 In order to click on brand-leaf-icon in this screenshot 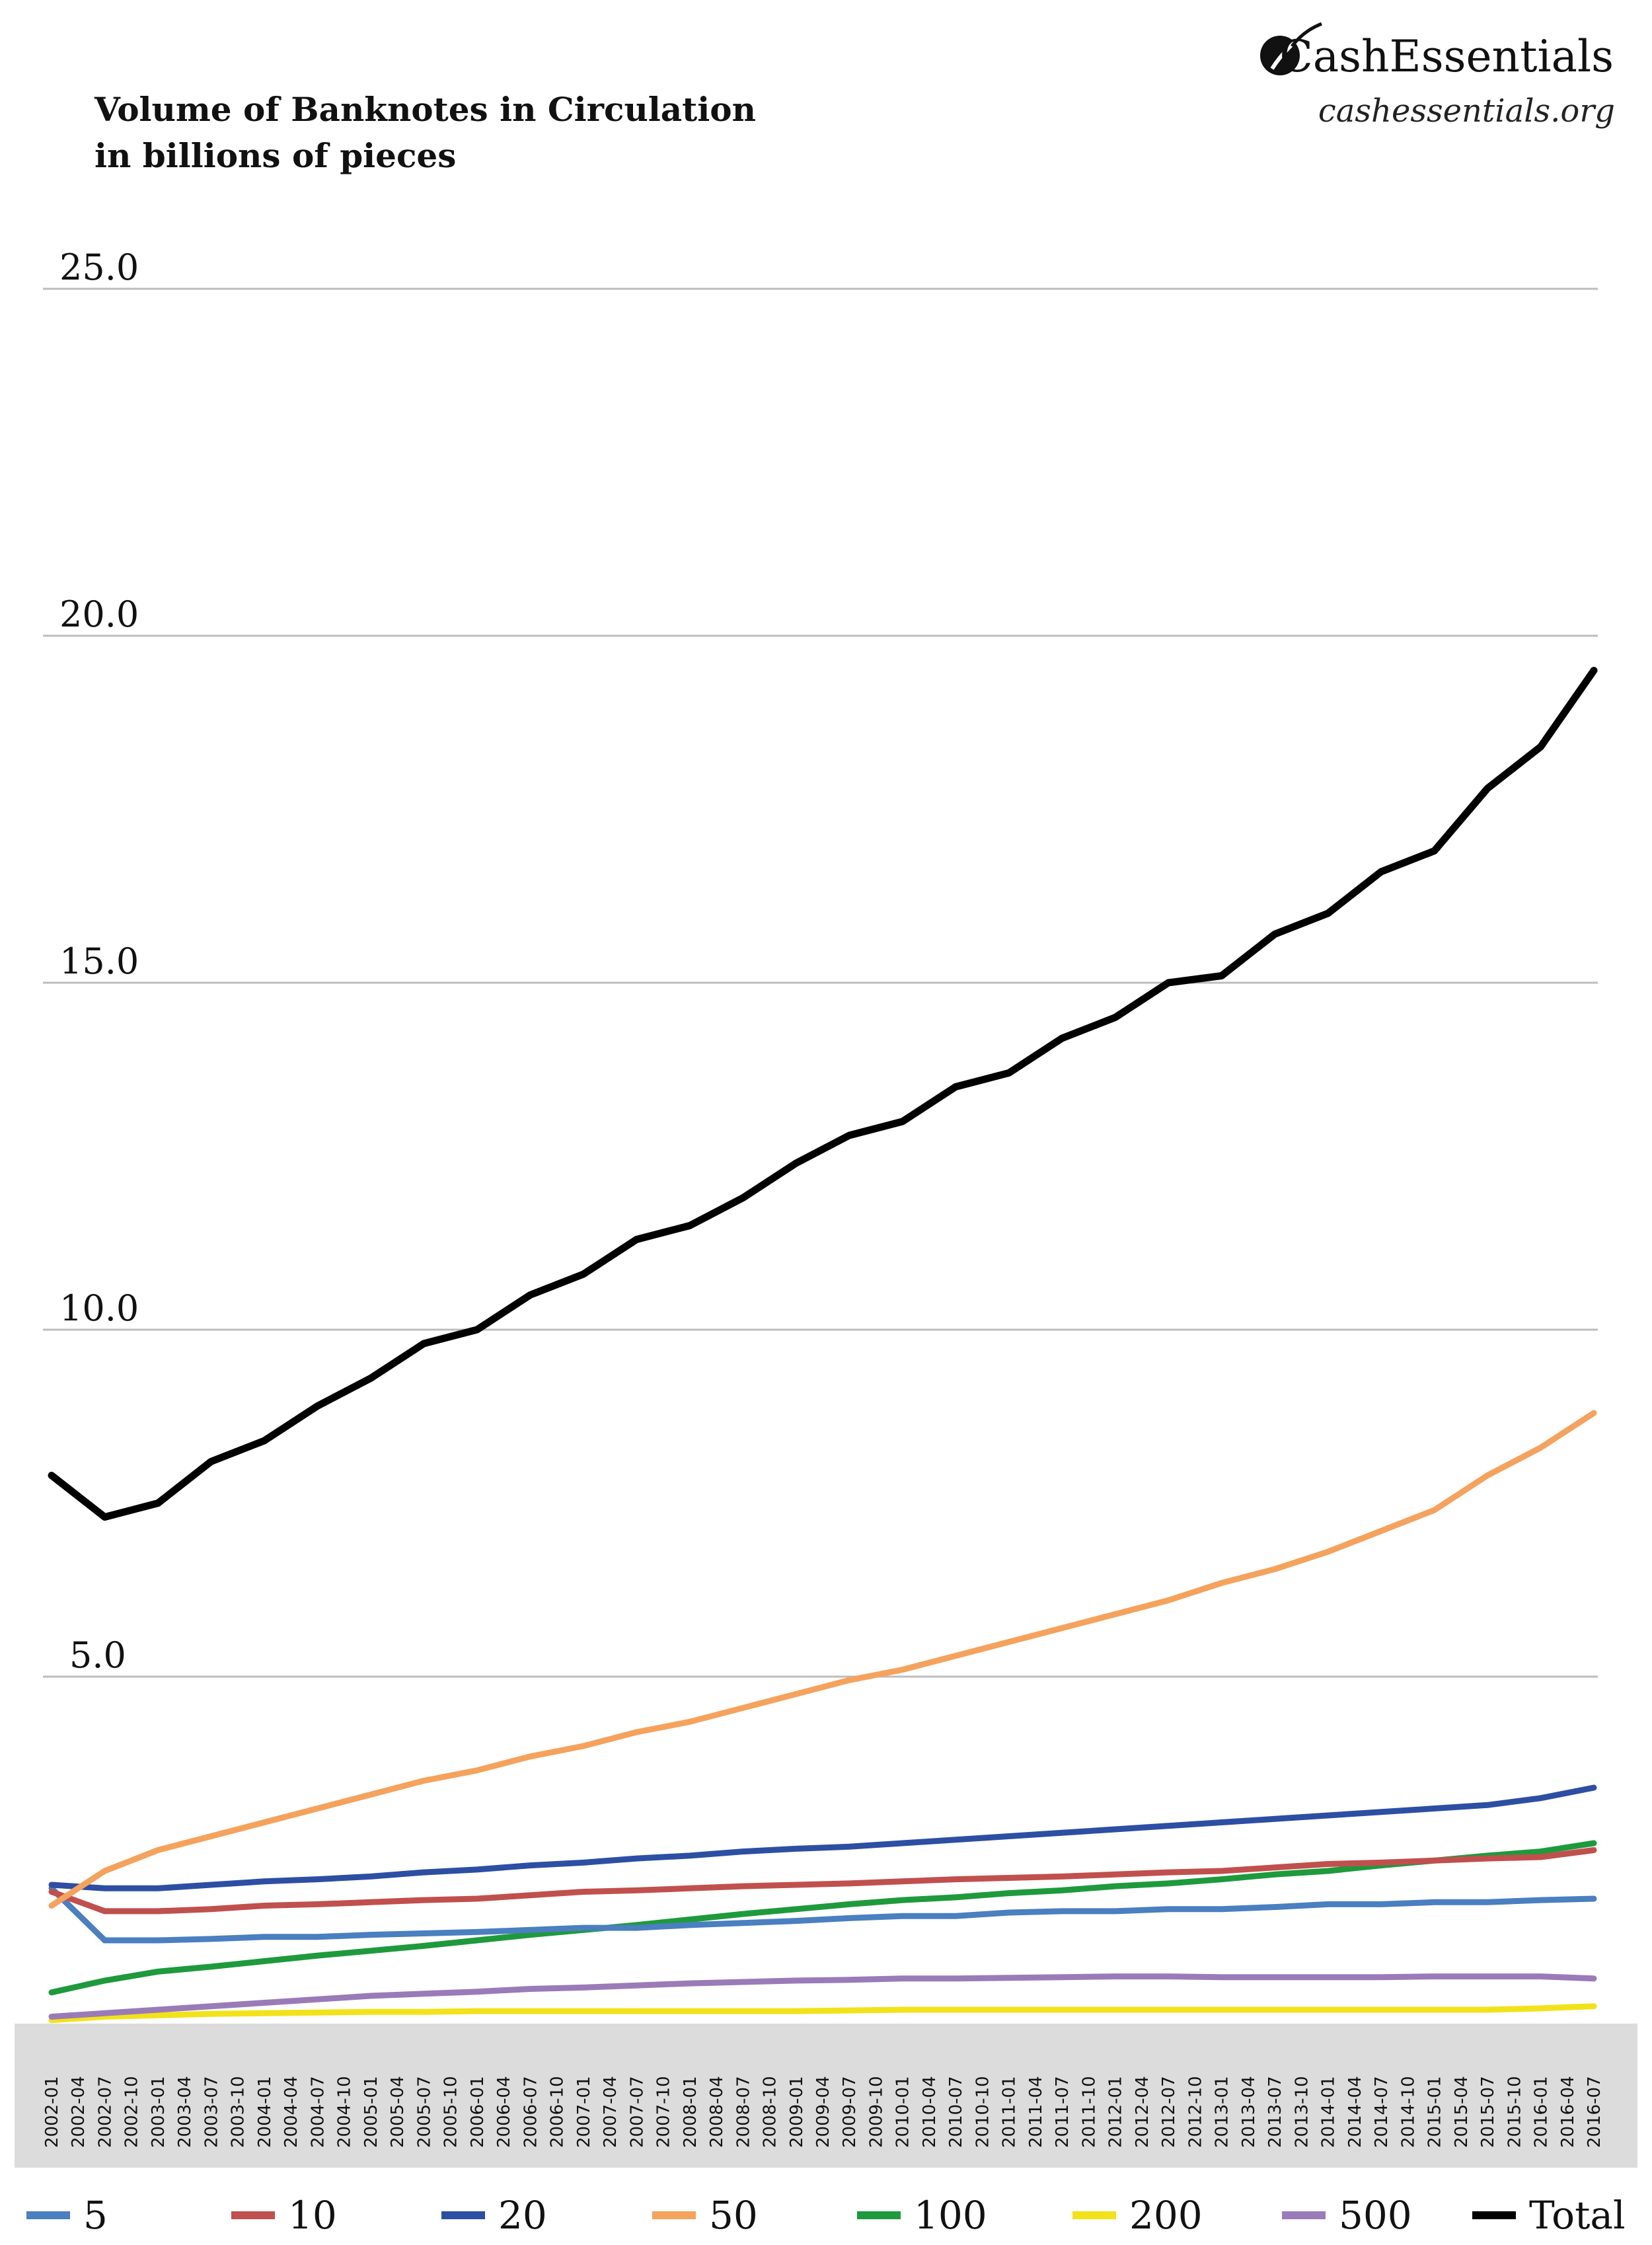, I will do `click(1291, 48)`.